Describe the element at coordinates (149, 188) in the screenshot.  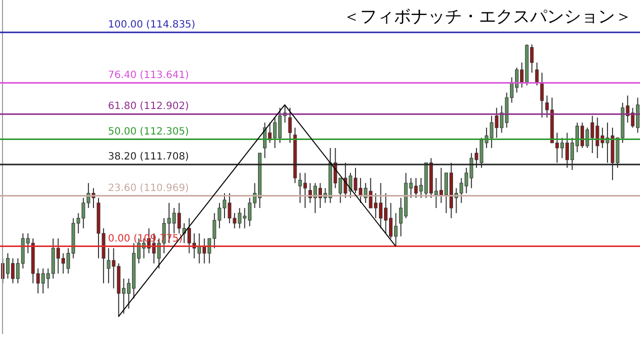
I see `ref-line-label: 23.60 (110.969)` at that location.